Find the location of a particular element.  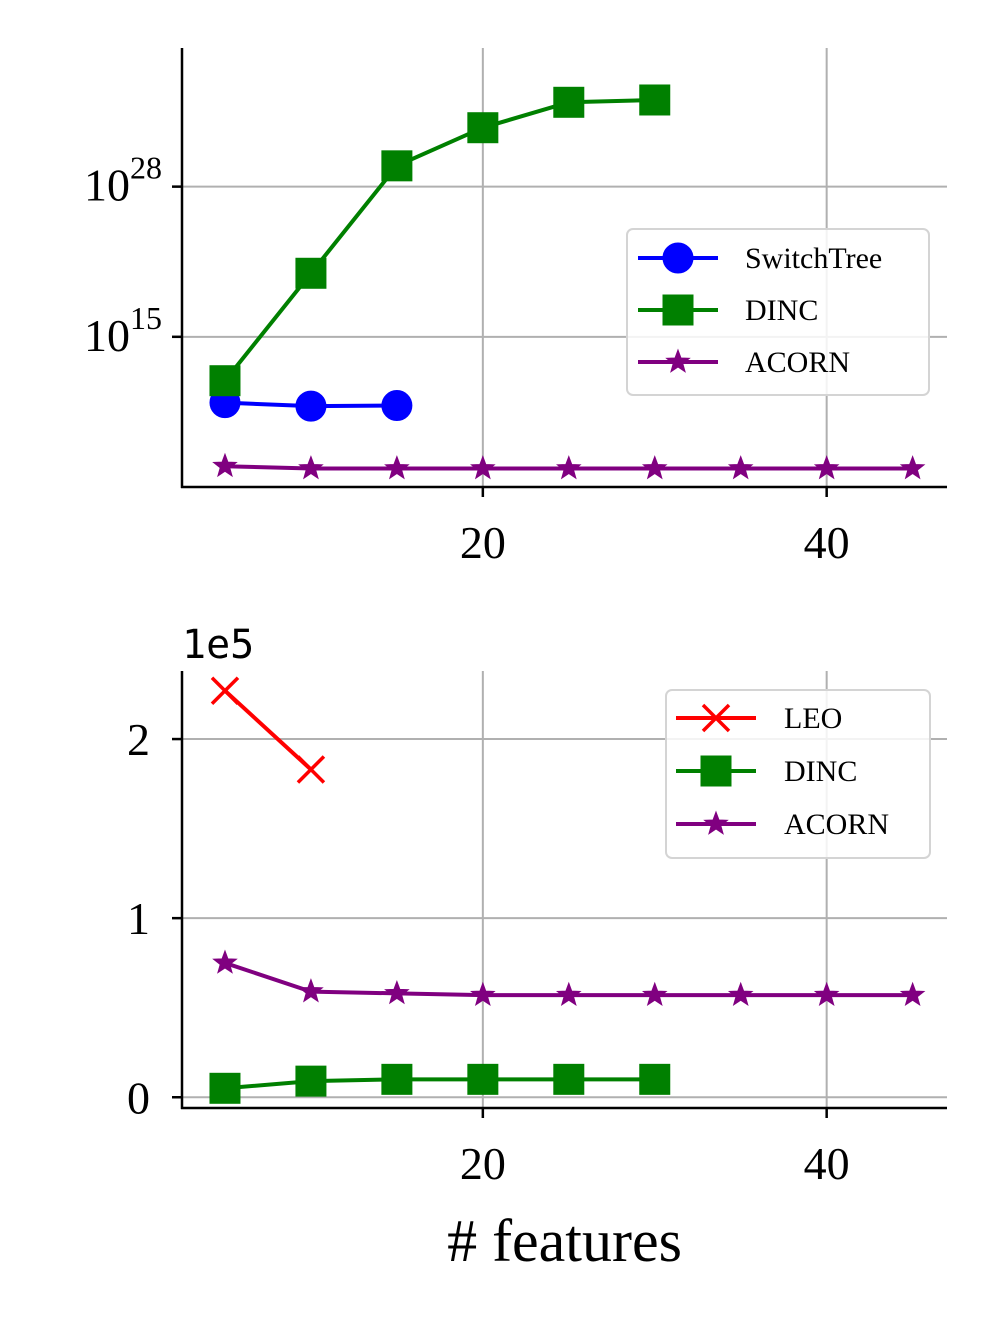

y-tick-label: 1028 is located at coordinates (123, 180).